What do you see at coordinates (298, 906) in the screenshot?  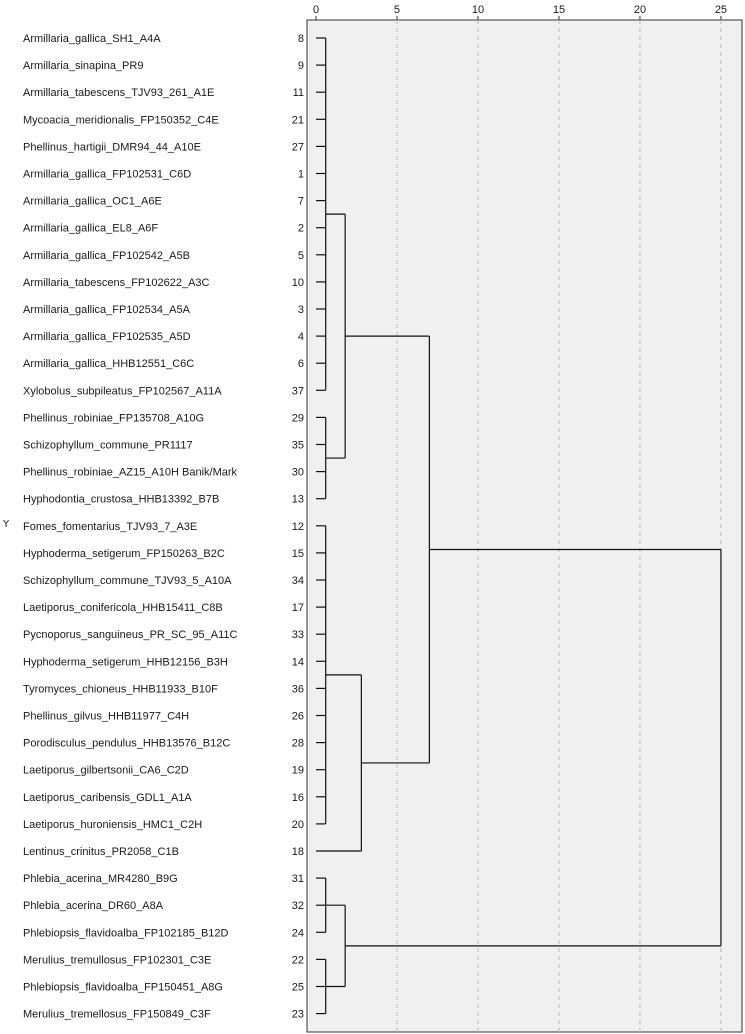 I see `leaf-id-label: 32` at bounding box center [298, 906].